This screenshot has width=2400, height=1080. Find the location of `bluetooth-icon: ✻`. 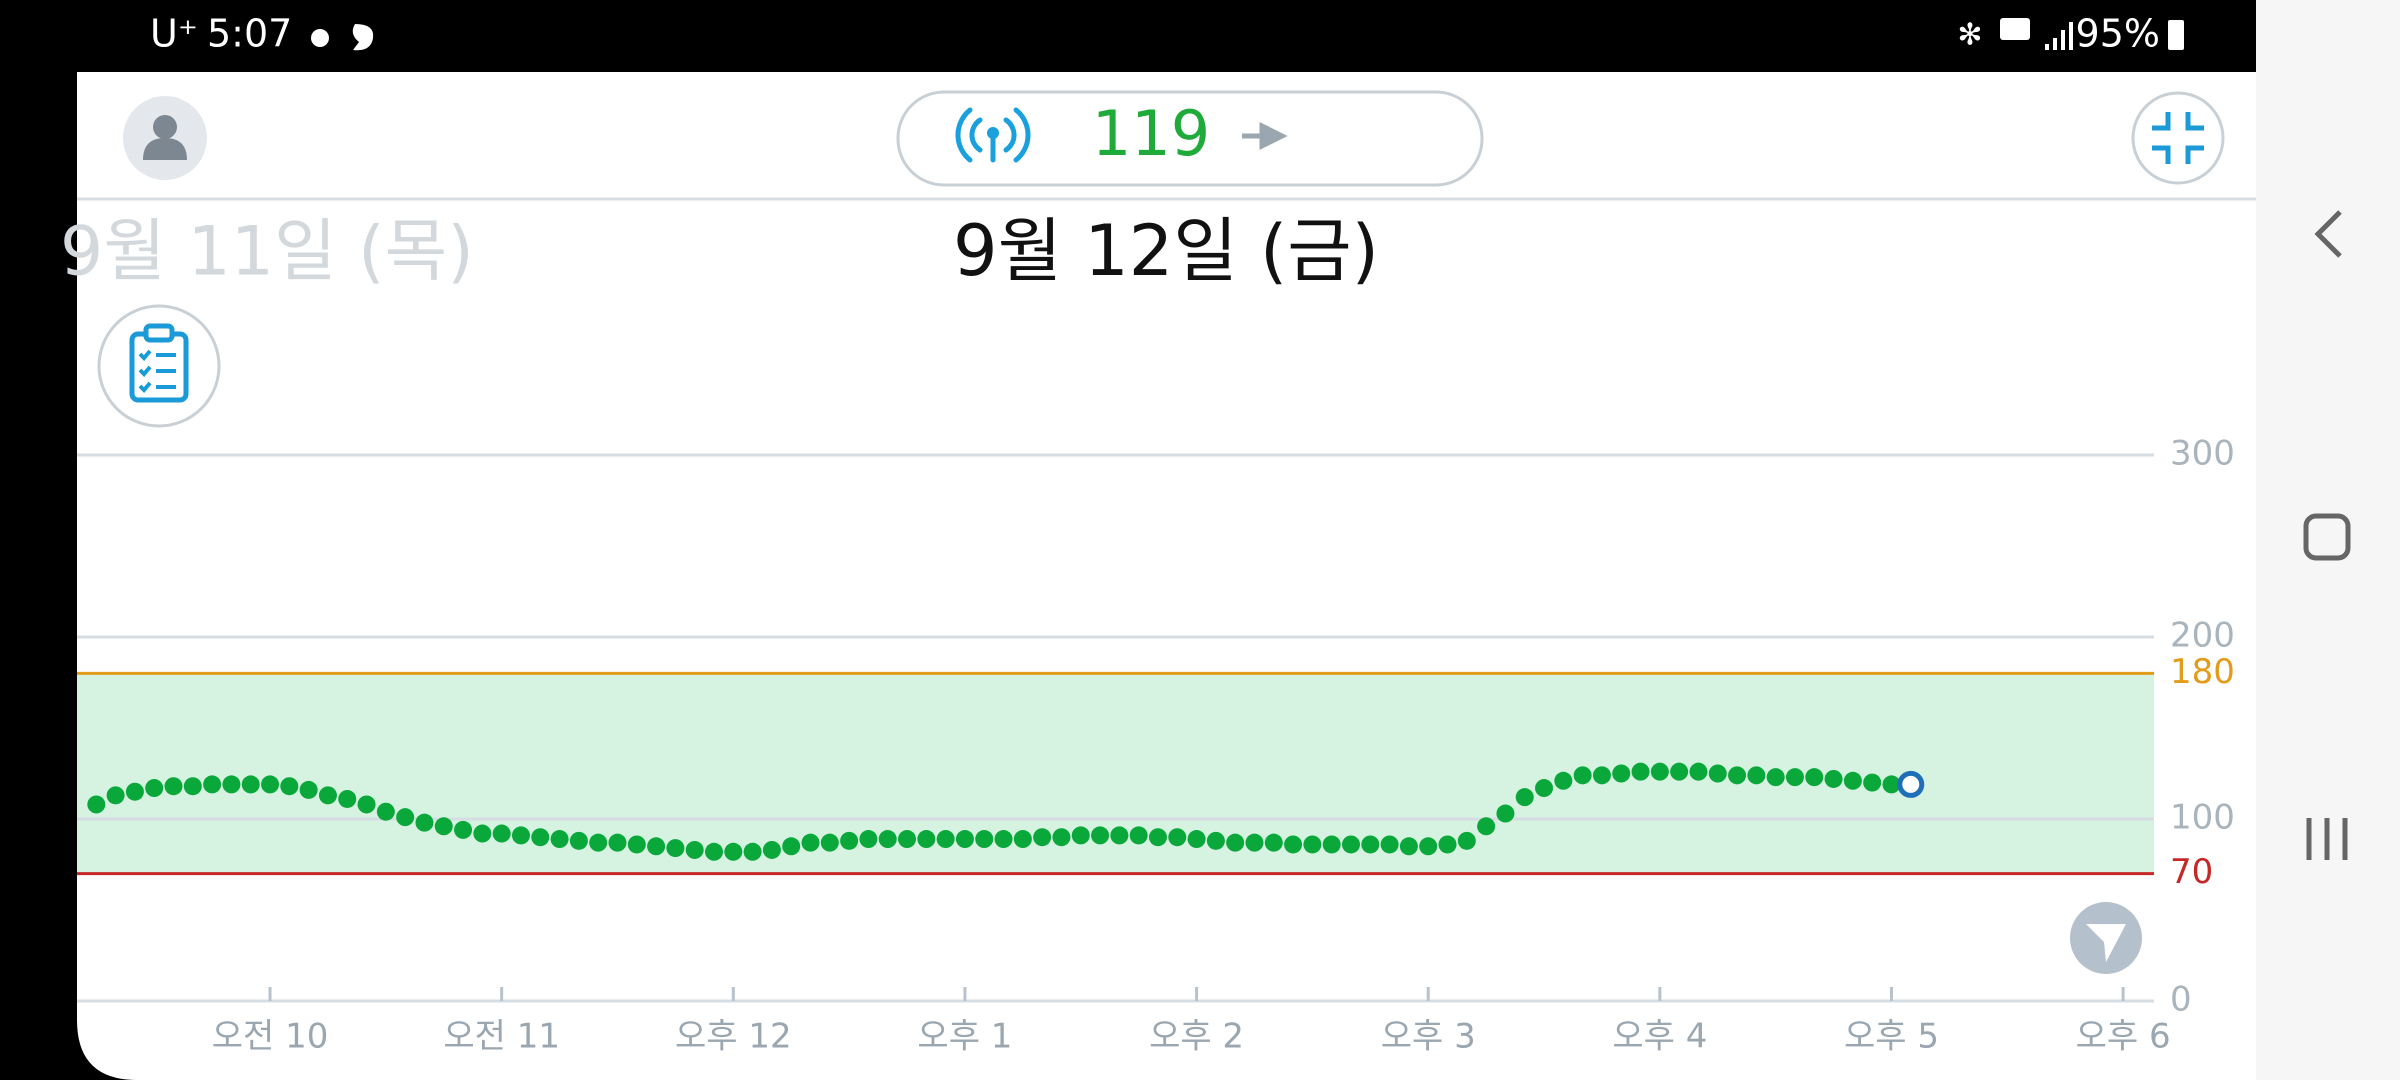

bluetooth-icon: ✻ is located at coordinates (1969, 35).